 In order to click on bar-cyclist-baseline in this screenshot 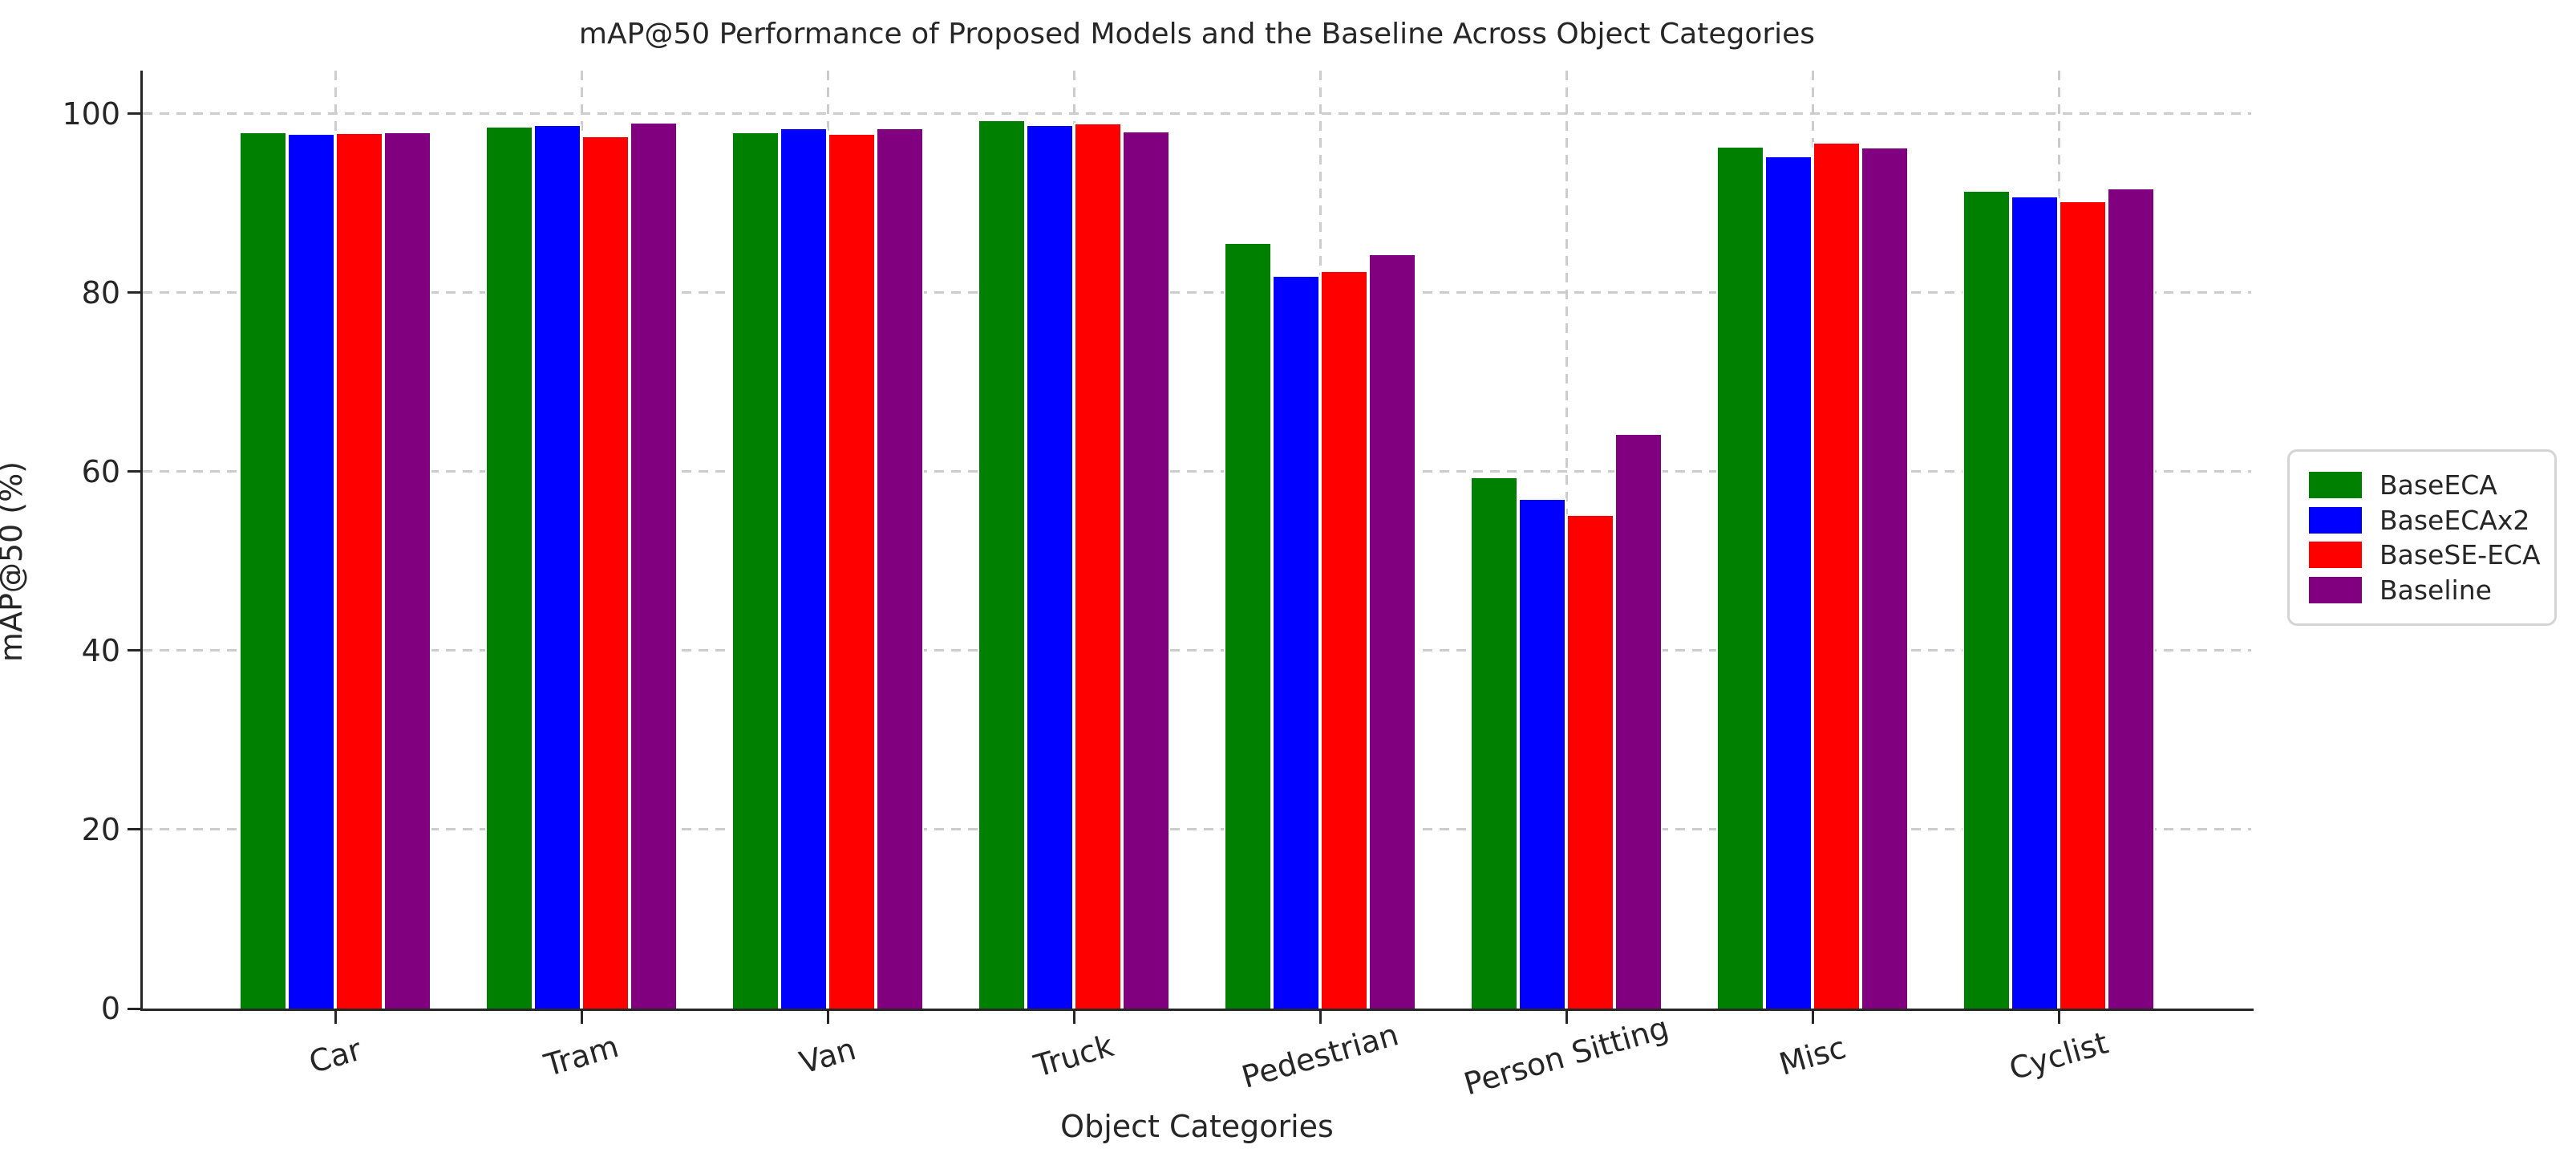, I will do `click(2131, 598)`.